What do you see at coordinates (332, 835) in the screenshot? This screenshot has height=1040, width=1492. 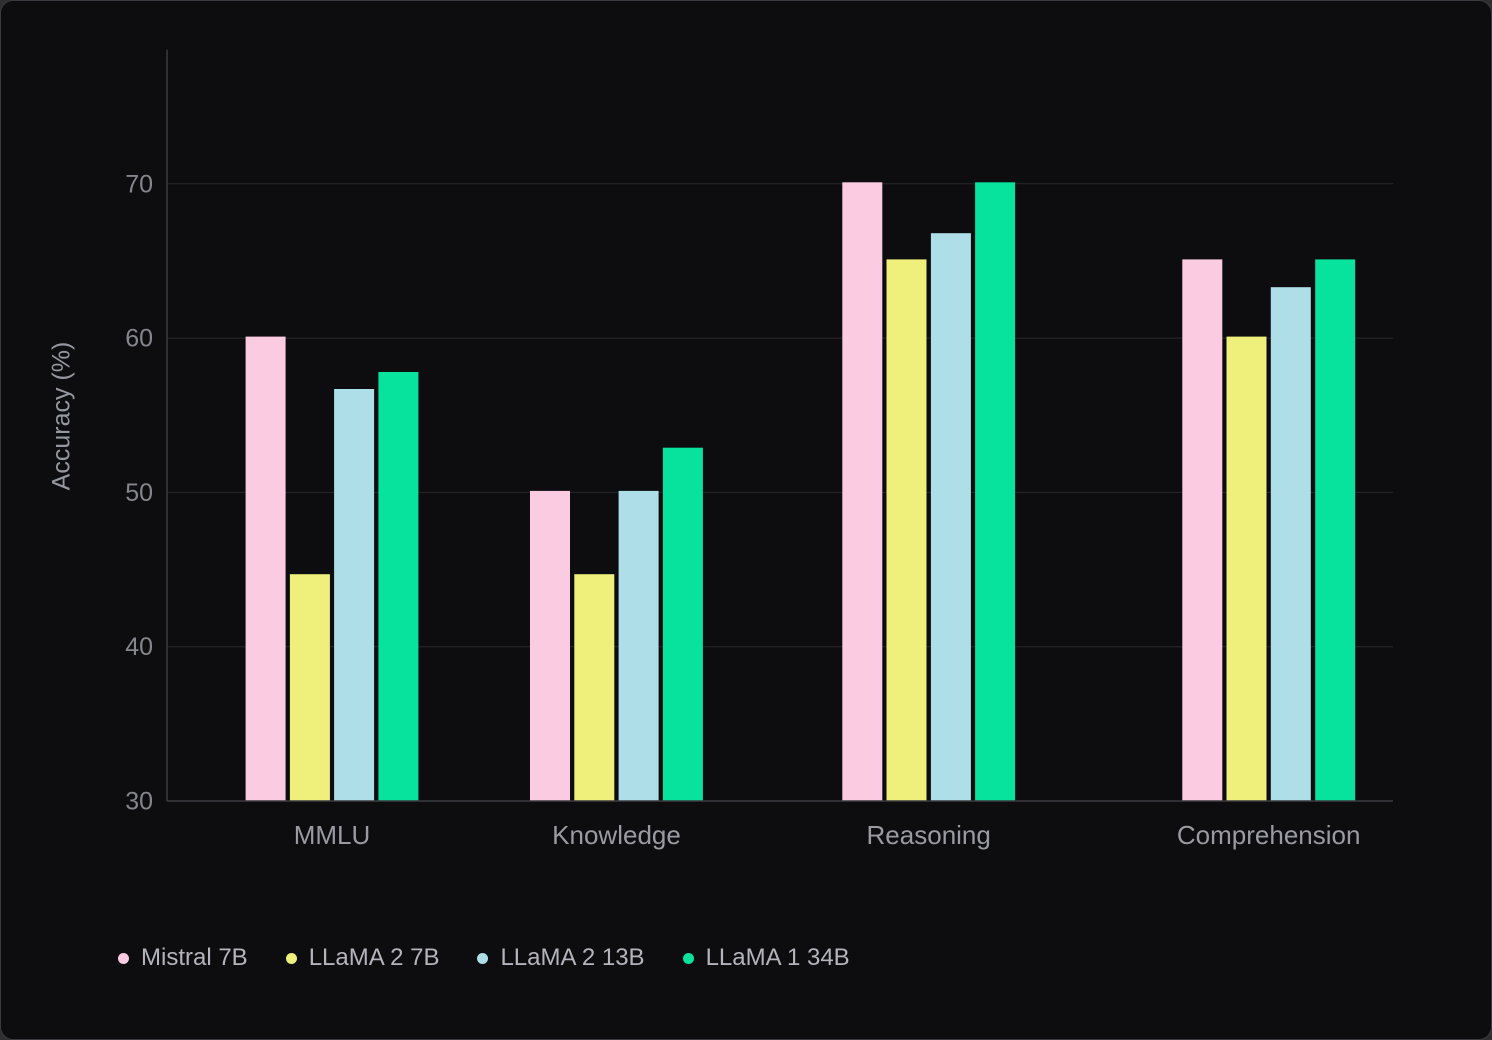 I see `x-tick-label-mmlu: MMLU` at bounding box center [332, 835].